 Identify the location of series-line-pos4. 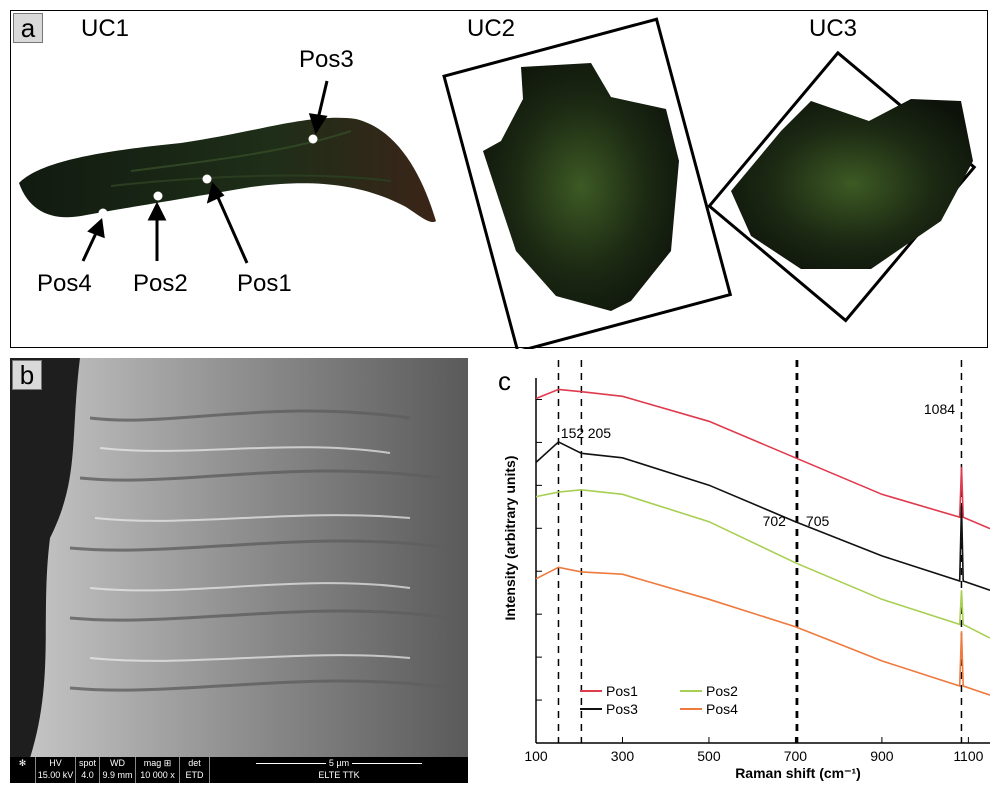
(762, 631).